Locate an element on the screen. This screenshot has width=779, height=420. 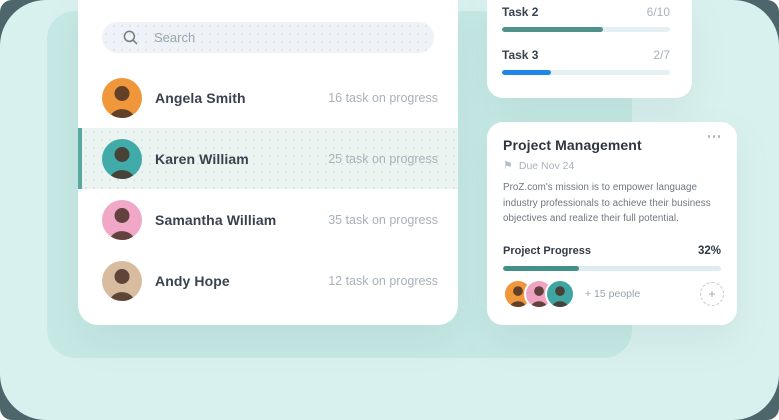
task-progress-card: Task 2 6/10 Task 3 2/7 is located at coordinates (589, 49).